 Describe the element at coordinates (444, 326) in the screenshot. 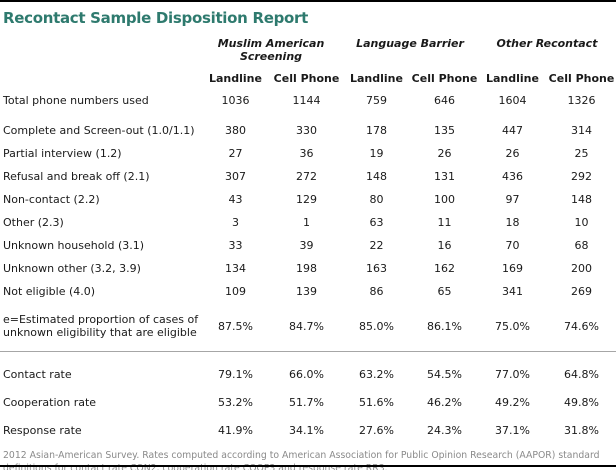

I see `value-cell: 86.1%` at that location.